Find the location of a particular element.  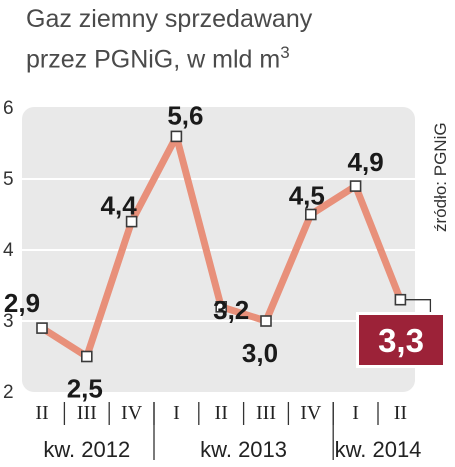

data-label: 3,2 is located at coordinates (231, 310).